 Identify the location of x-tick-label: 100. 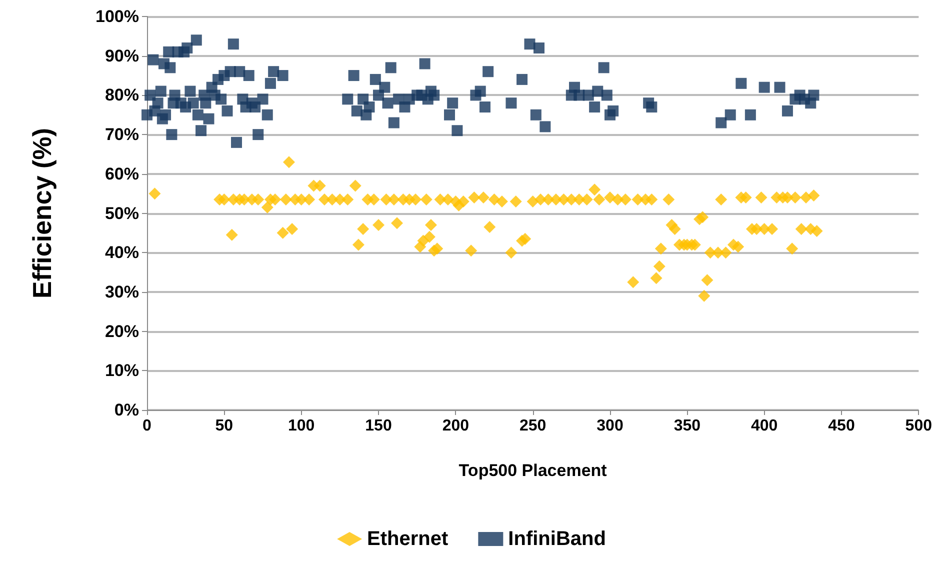
(301, 426).